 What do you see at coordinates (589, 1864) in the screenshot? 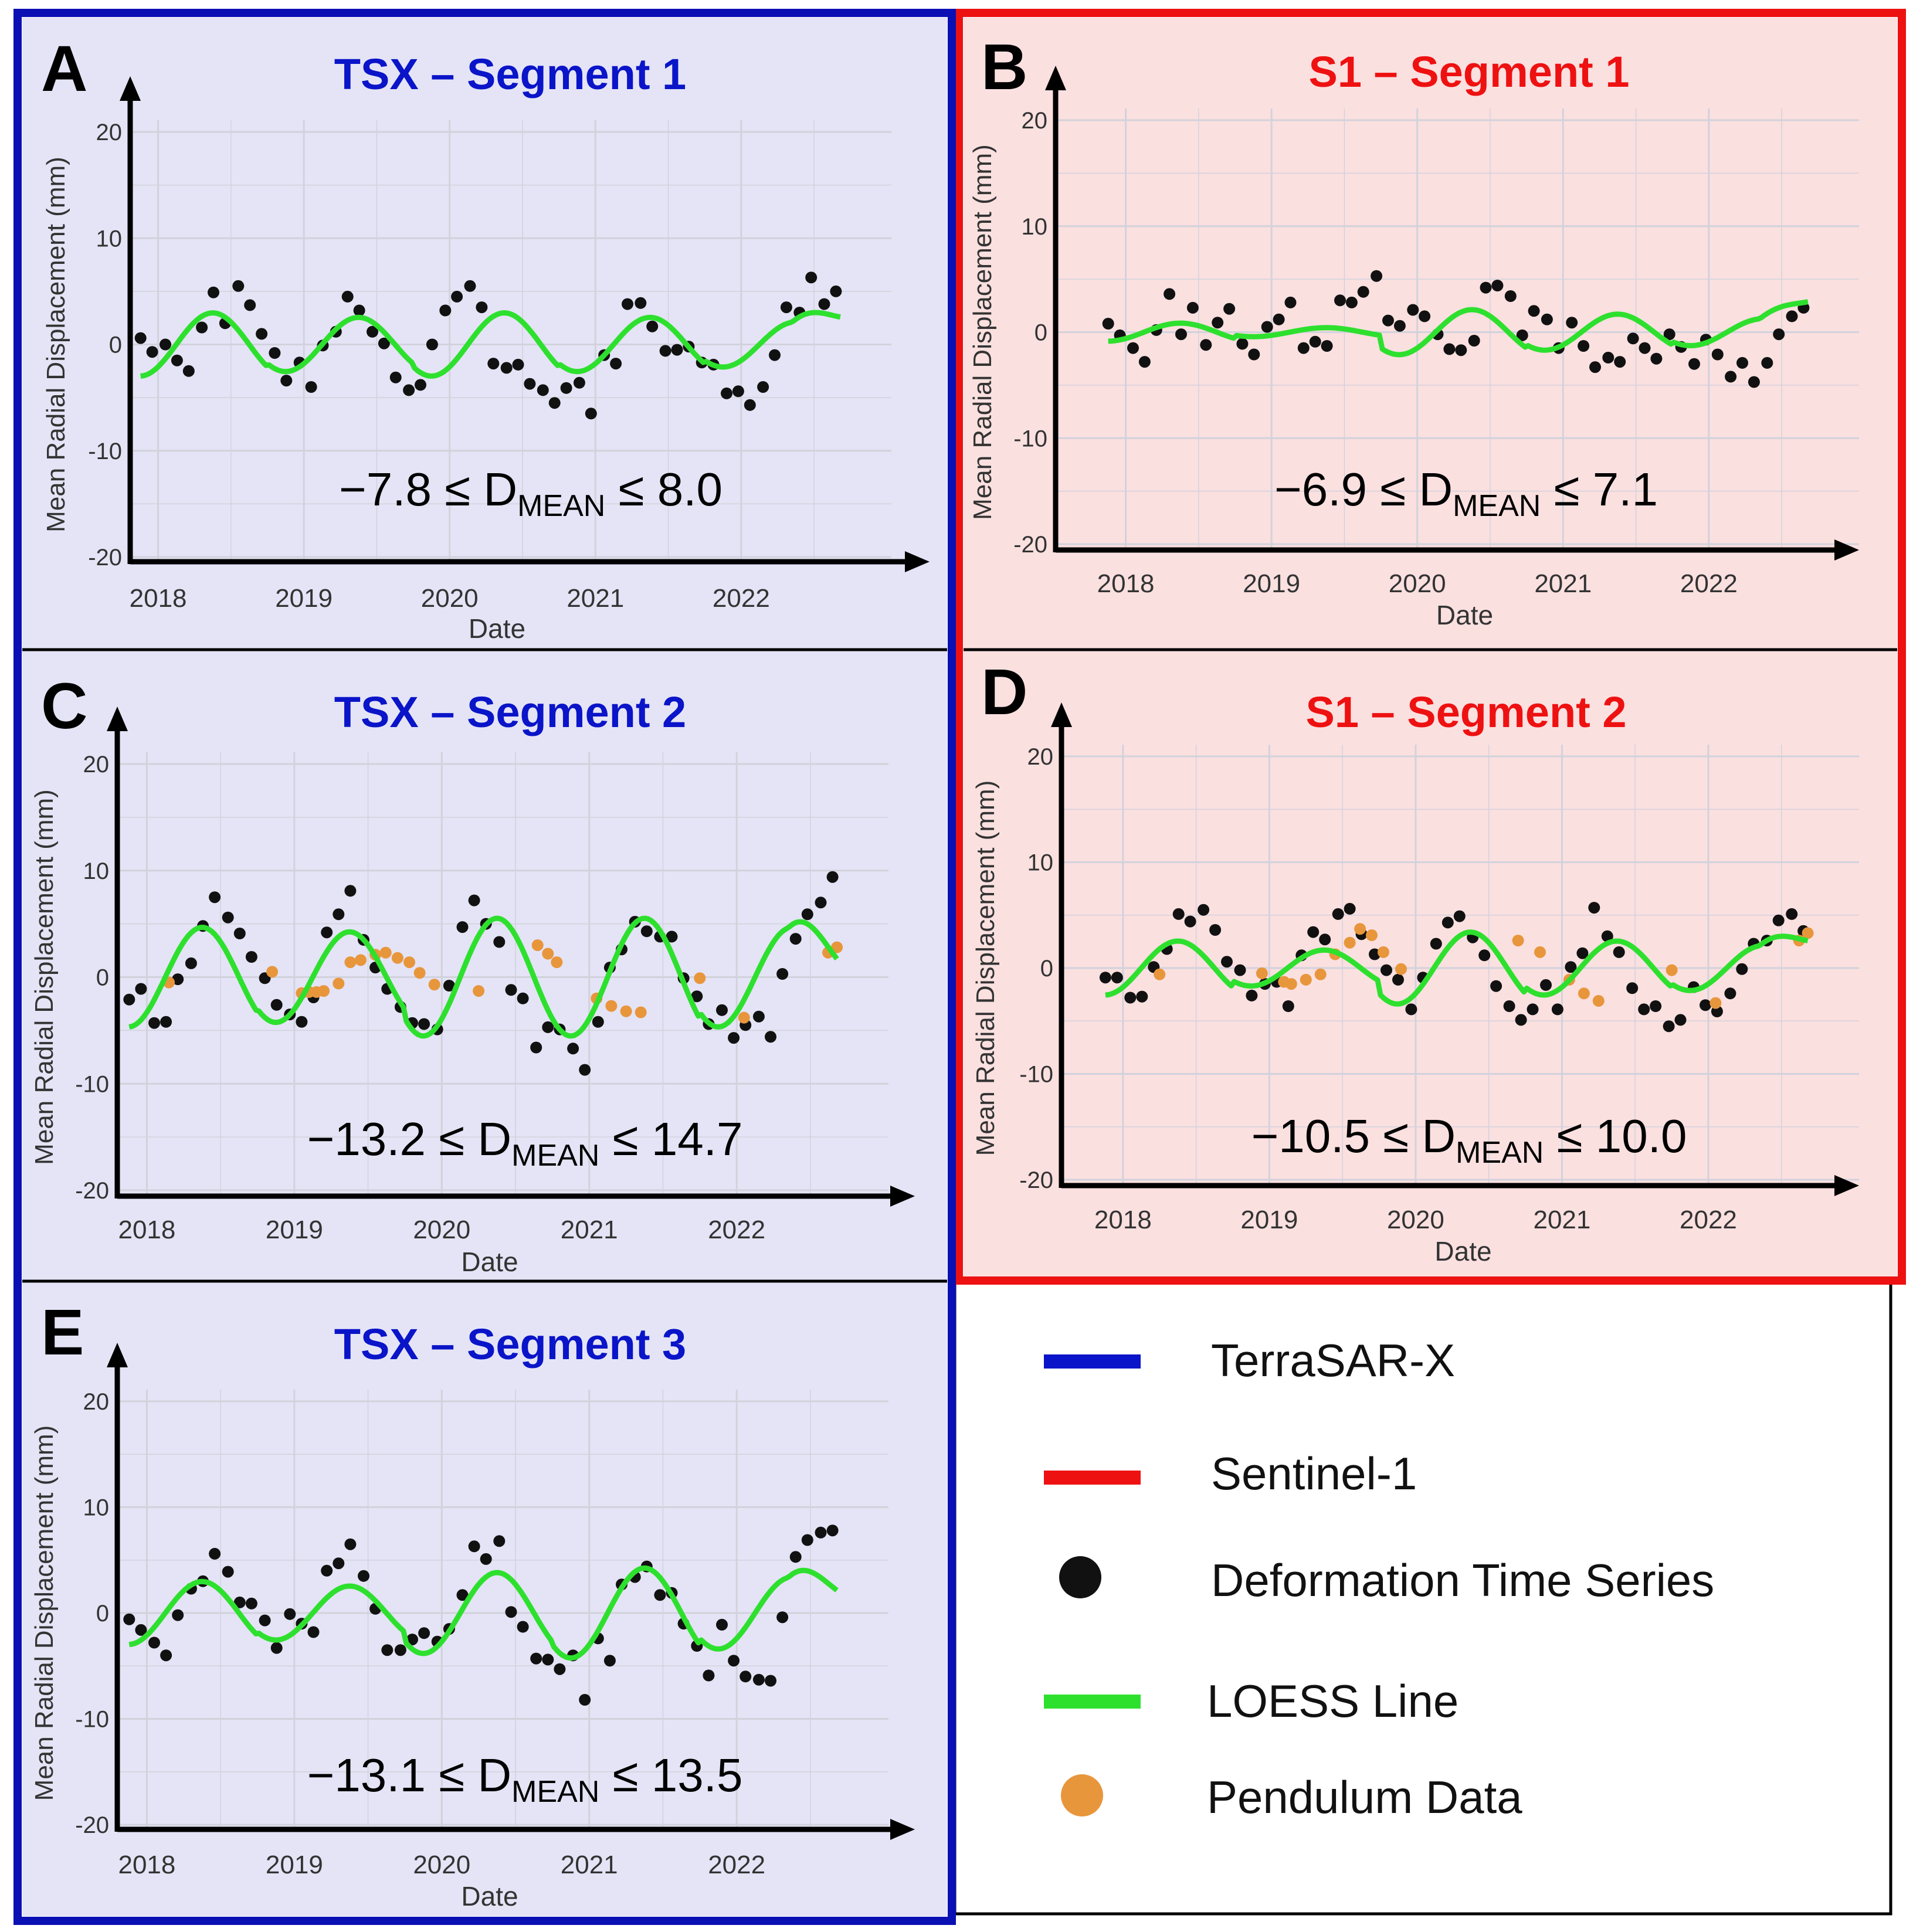
I see `x-tick-label: 2021` at bounding box center [589, 1864].